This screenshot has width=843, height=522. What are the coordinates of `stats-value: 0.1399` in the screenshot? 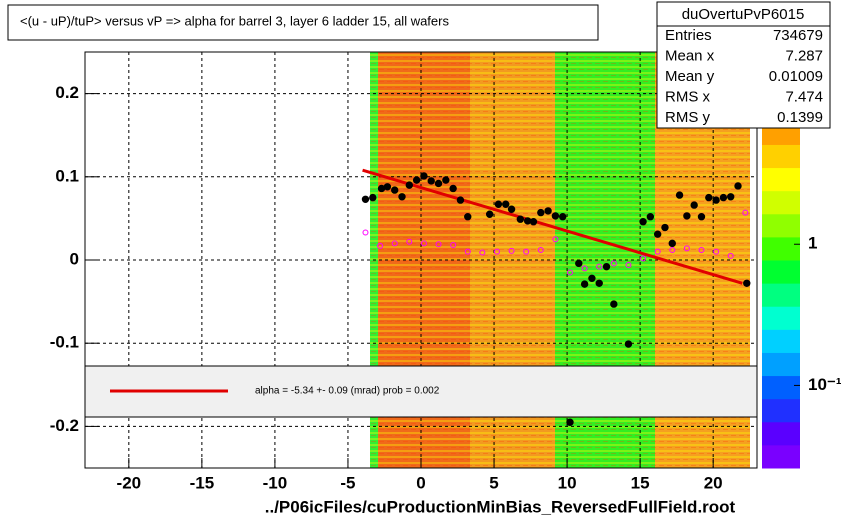 It's located at (800, 117).